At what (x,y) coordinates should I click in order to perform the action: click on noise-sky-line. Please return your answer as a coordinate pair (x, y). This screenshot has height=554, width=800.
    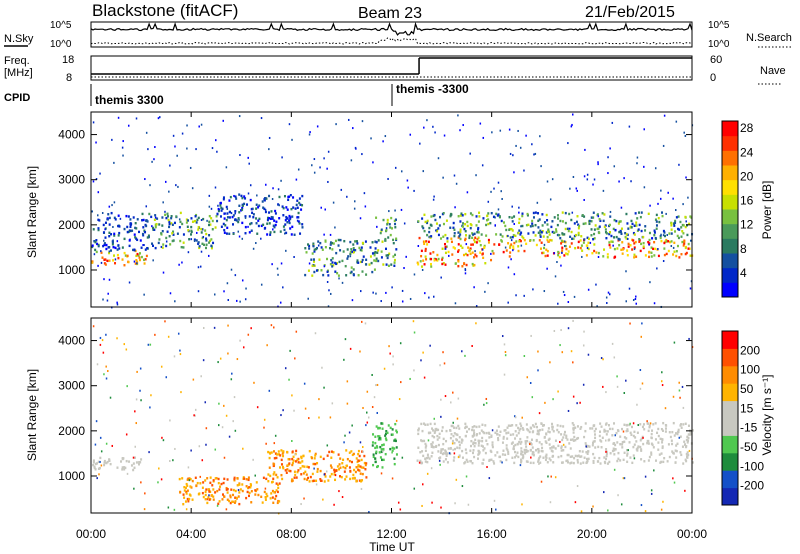
    Looking at the image, I should click on (391, 28).